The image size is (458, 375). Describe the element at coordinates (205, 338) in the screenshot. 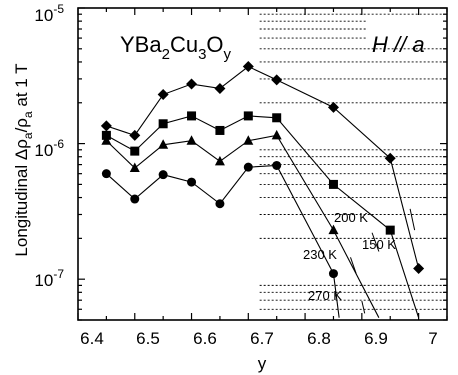

I see `x-tick-label: 6.6` at that location.